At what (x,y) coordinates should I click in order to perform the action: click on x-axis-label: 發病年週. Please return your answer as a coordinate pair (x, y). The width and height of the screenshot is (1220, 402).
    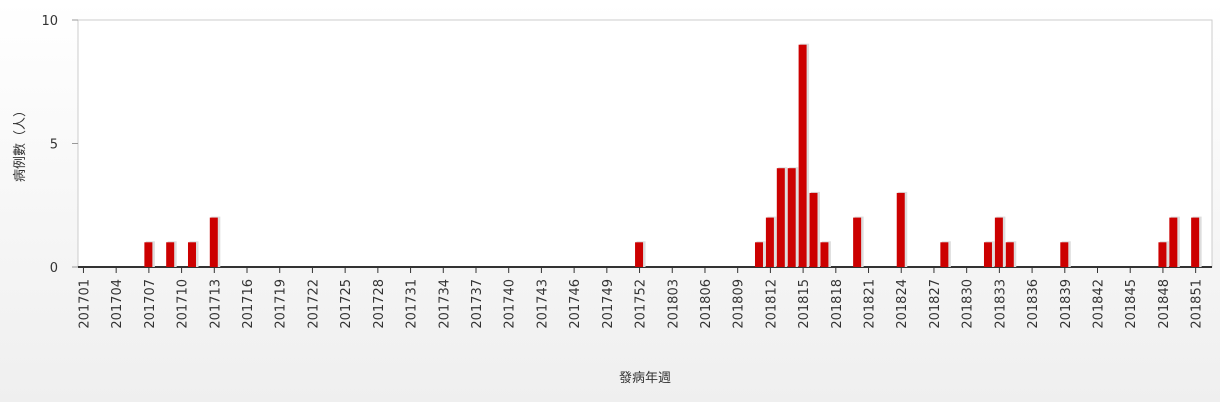
    Looking at the image, I should click on (645, 378).